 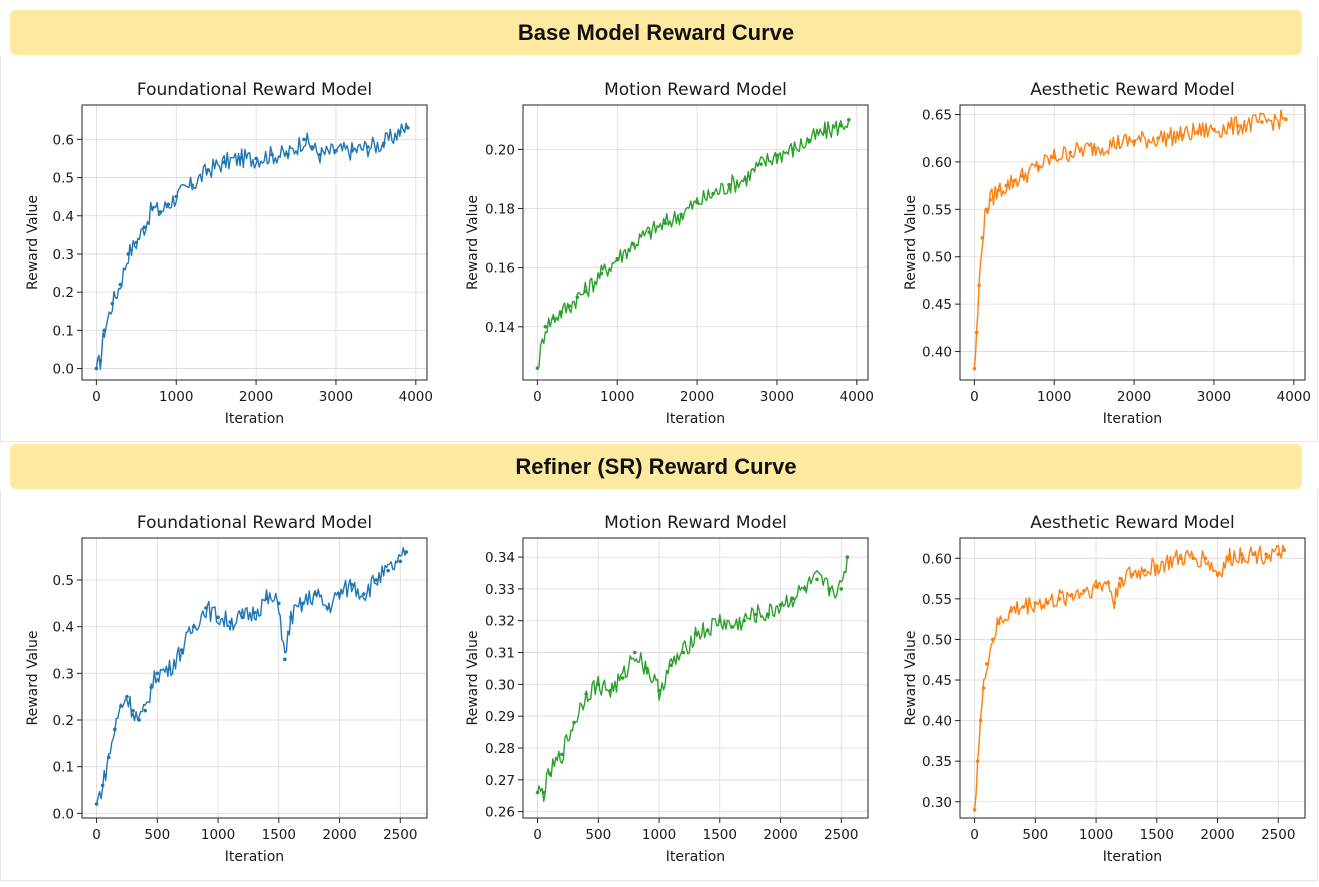 I want to click on y-tick-label: 0.0, so click(x=63, y=370).